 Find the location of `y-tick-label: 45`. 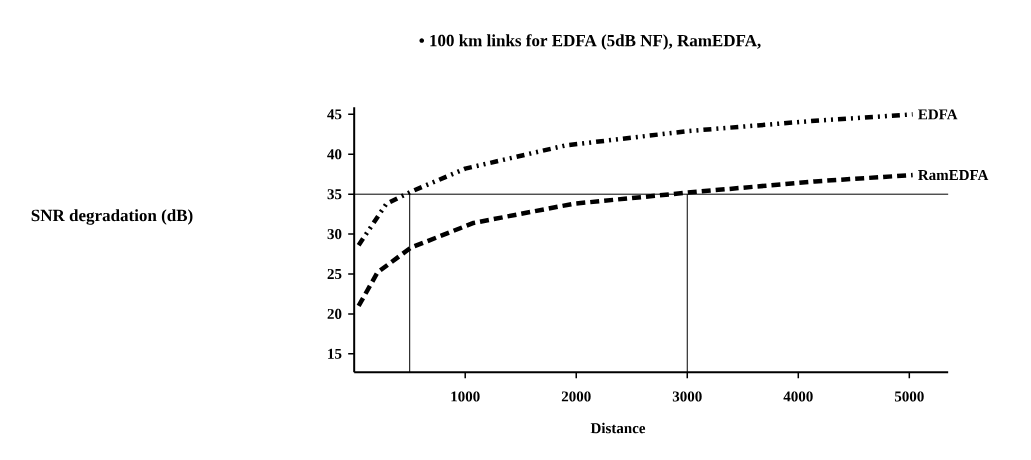

y-tick-label: 45 is located at coordinates (334, 114).